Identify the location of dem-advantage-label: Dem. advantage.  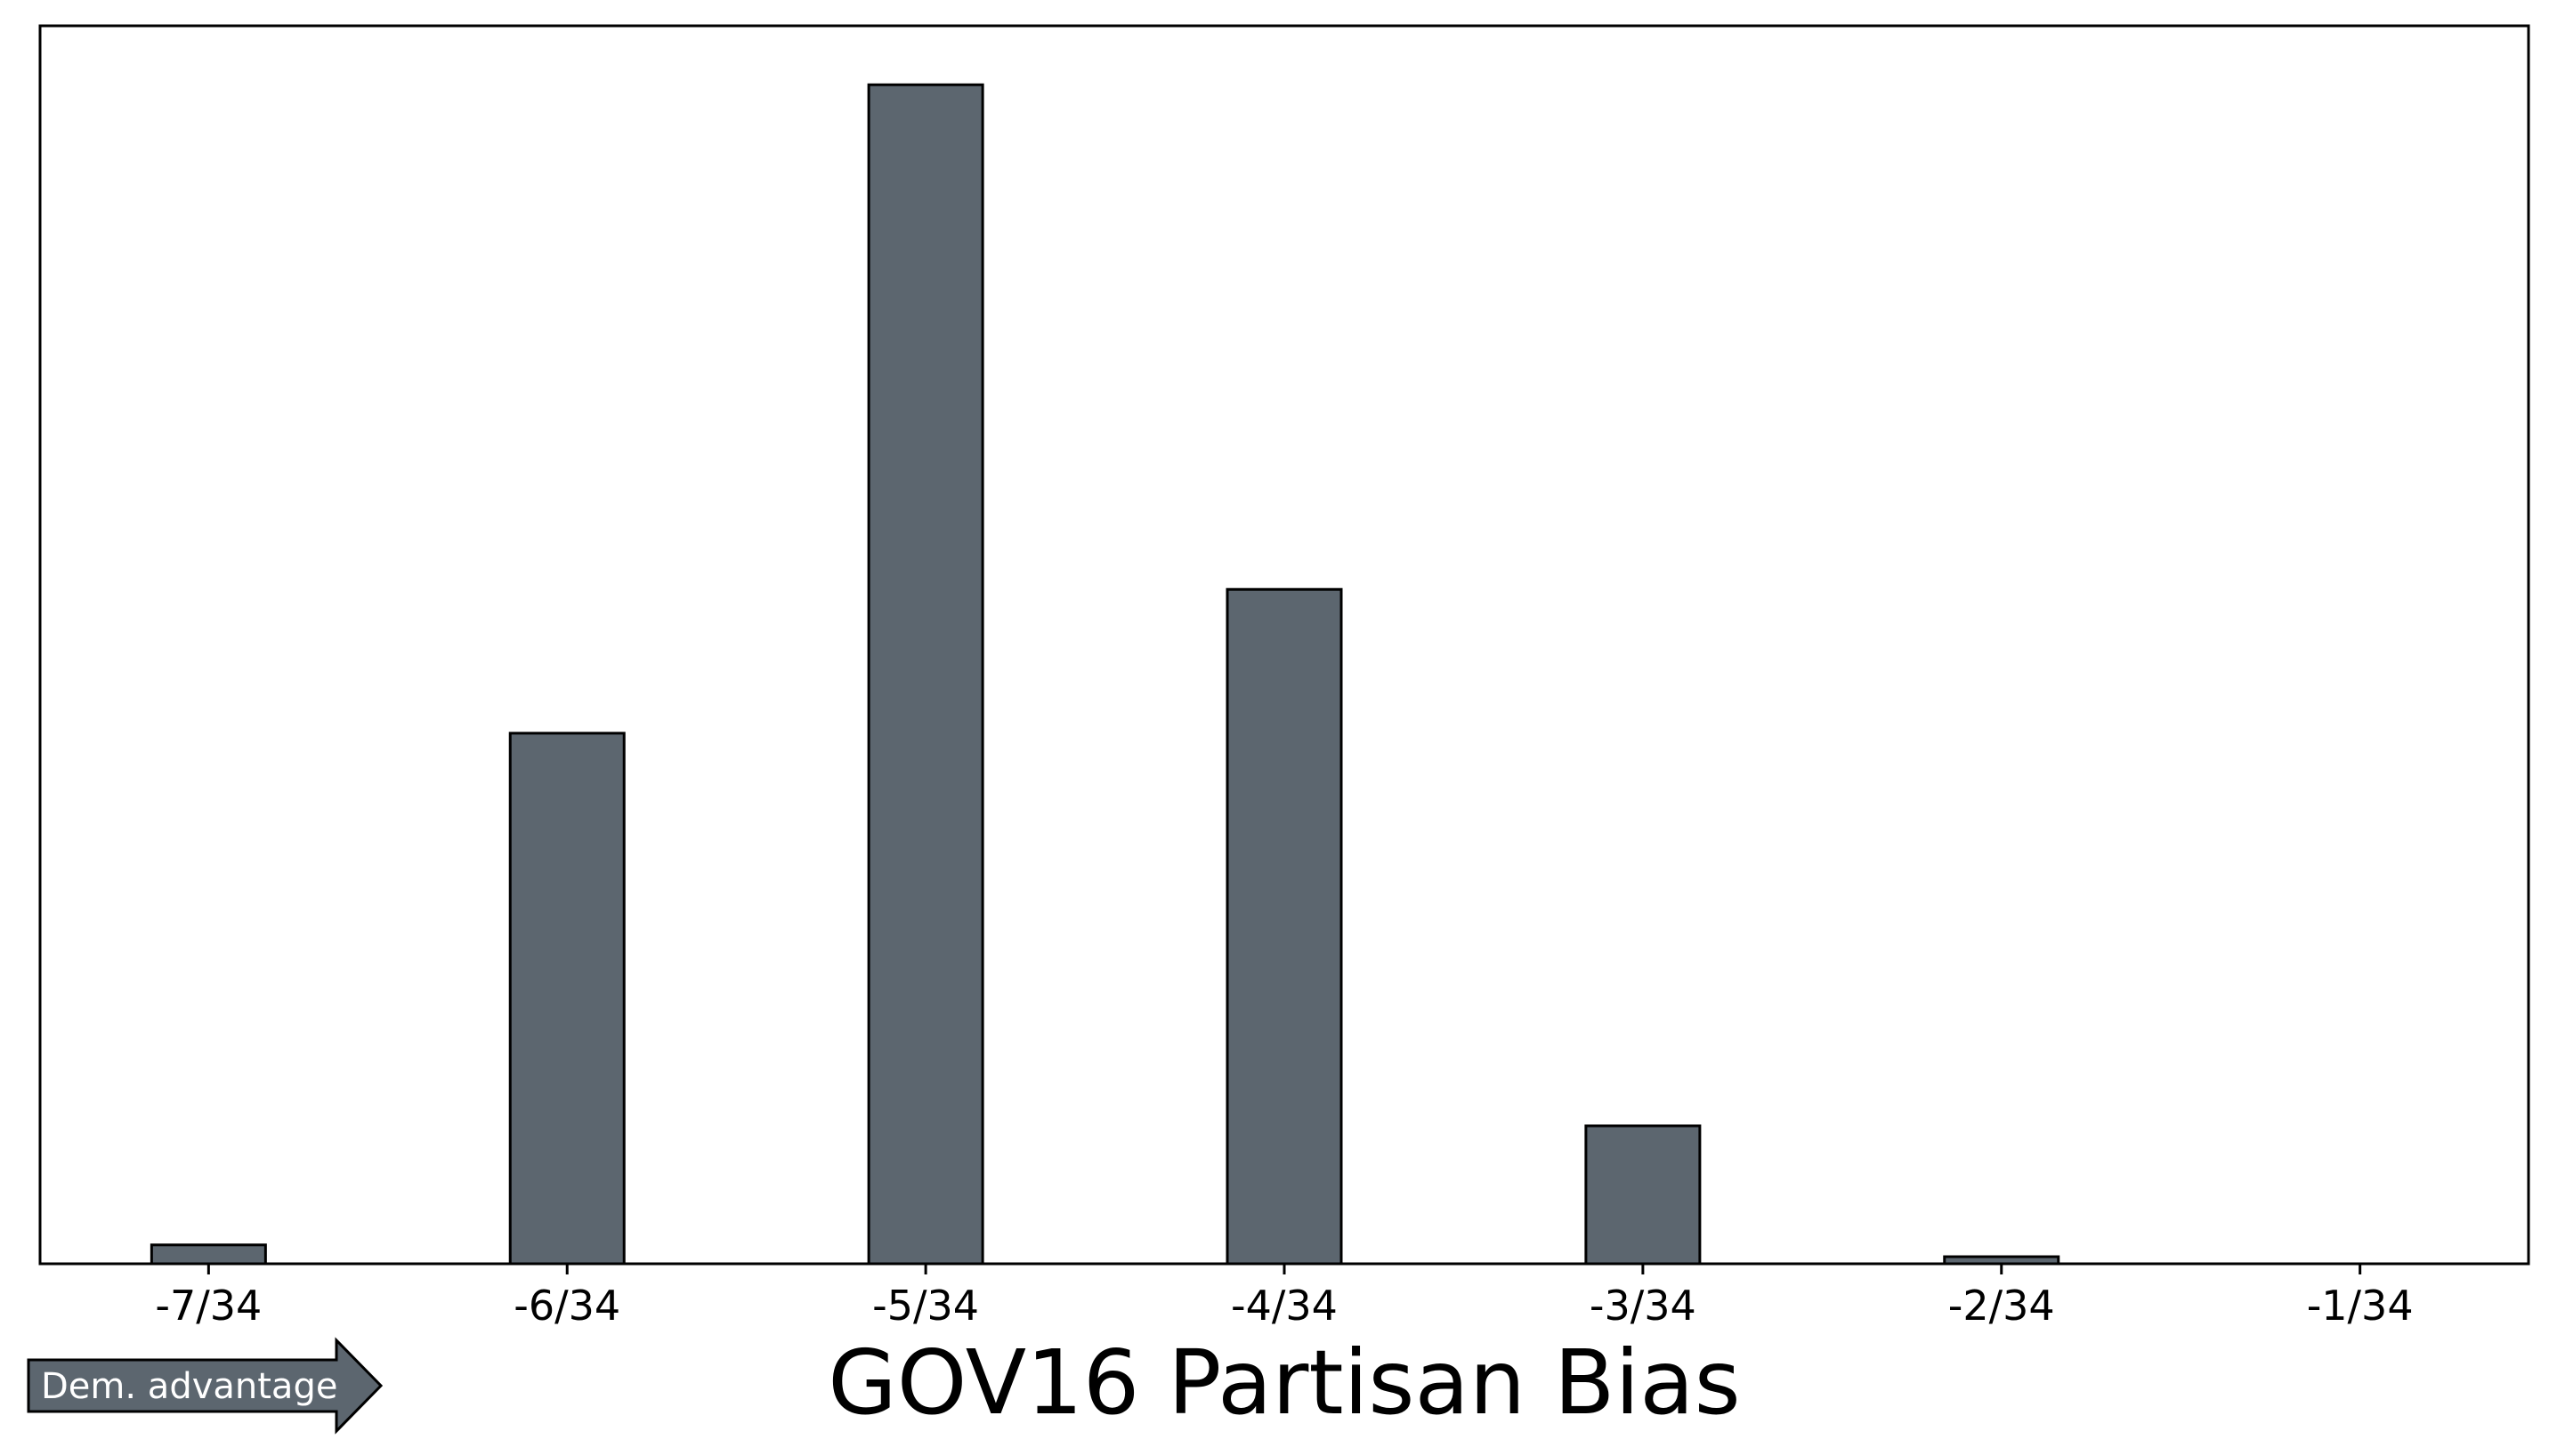
(189, 1386).